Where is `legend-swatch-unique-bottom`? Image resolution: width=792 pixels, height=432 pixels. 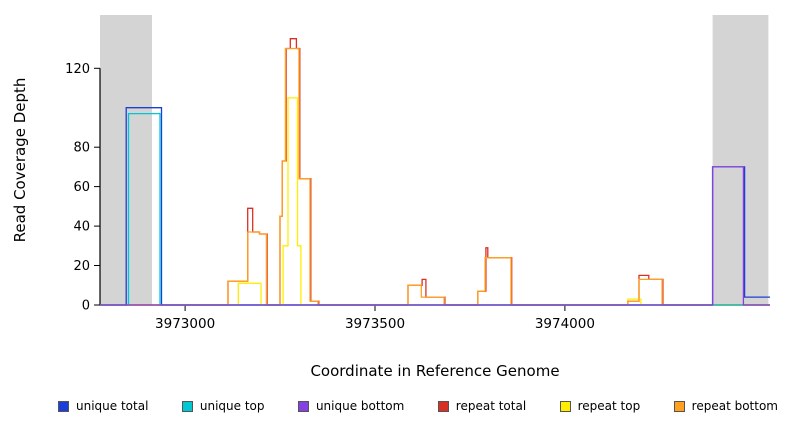 legend-swatch-unique-bottom is located at coordinates (303, 406).